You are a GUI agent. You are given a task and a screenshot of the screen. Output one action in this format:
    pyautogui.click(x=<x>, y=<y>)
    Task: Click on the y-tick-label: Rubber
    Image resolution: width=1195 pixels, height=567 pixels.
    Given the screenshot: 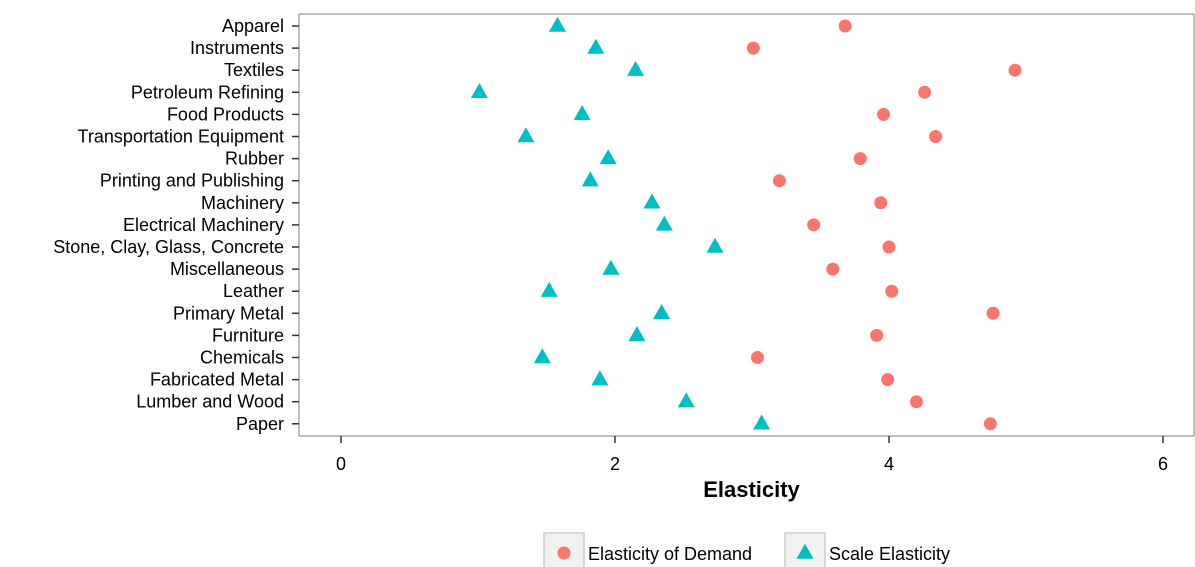 What is the action you would take?
    pyautogui.click(x=254, y=159)
    